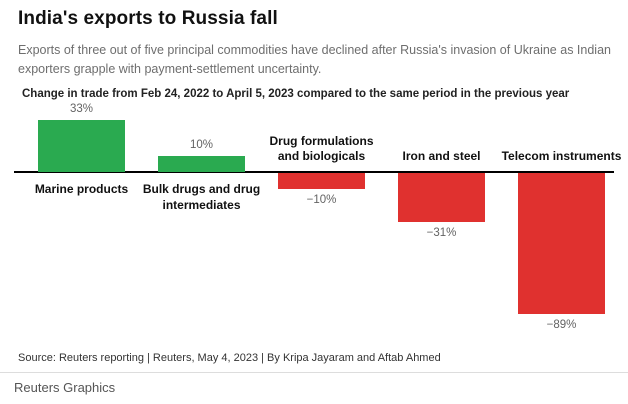  I want to click on bar-category-label: Drug formulations and biologicals, so click(321, 148).